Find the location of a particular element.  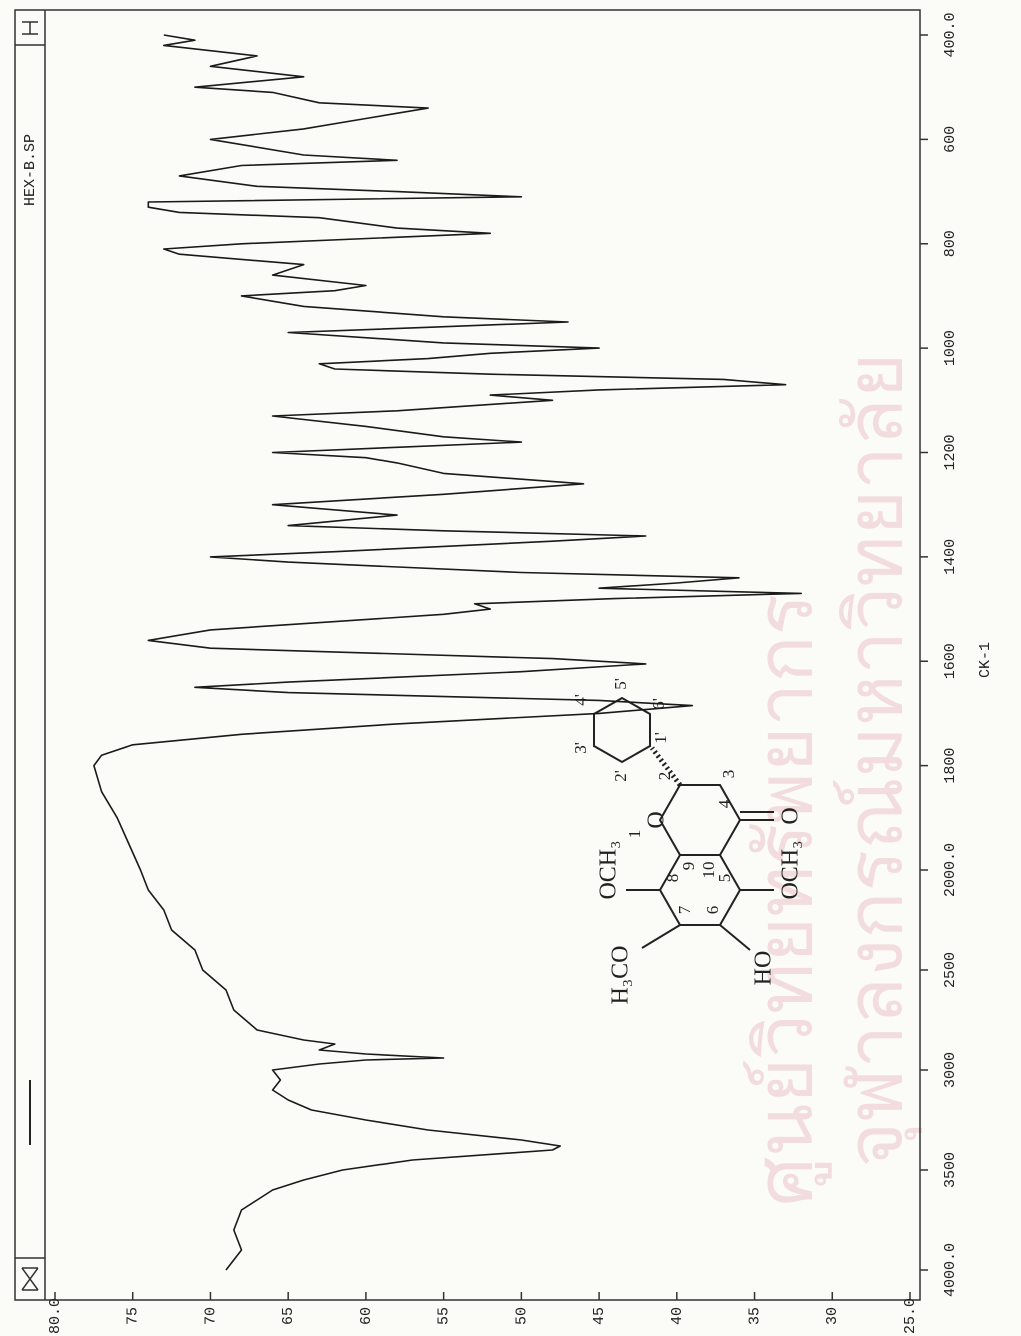

x-tick-label: 1200 is located at coordinates (950, 452).